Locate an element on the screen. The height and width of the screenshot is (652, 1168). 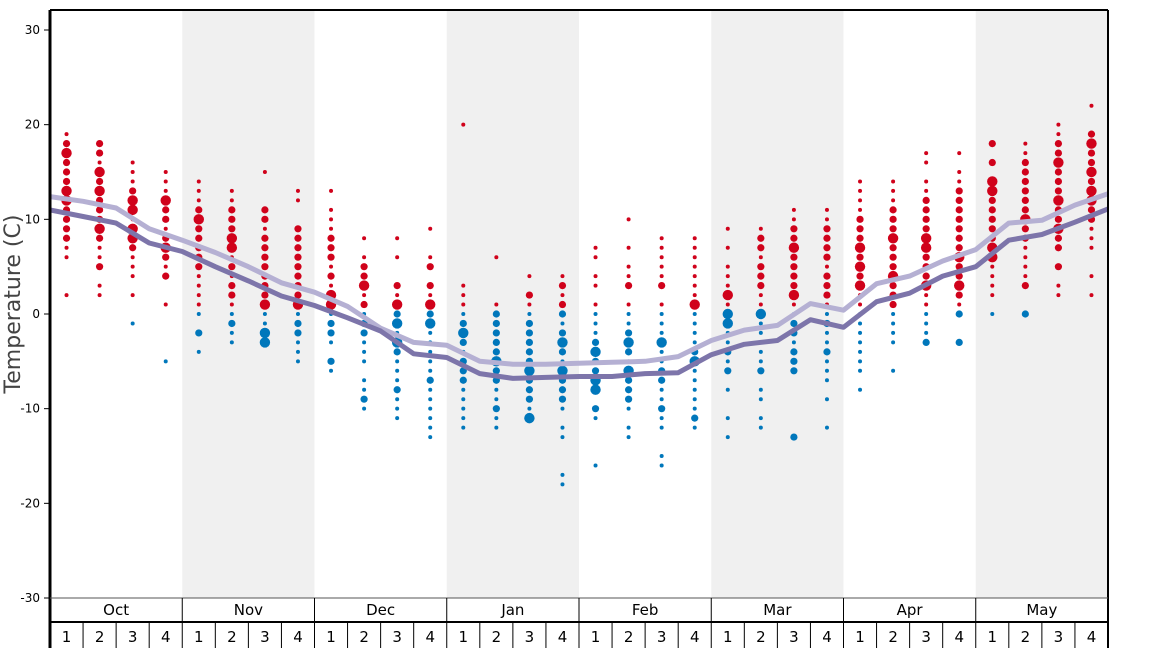
month-label-may: May is located at coordinates (1041, 610).